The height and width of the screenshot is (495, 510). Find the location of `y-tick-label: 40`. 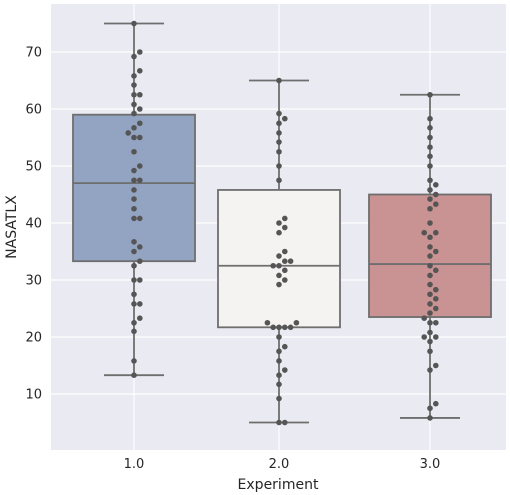

y-tick-label: 40 is located at coordinates (33, 224).